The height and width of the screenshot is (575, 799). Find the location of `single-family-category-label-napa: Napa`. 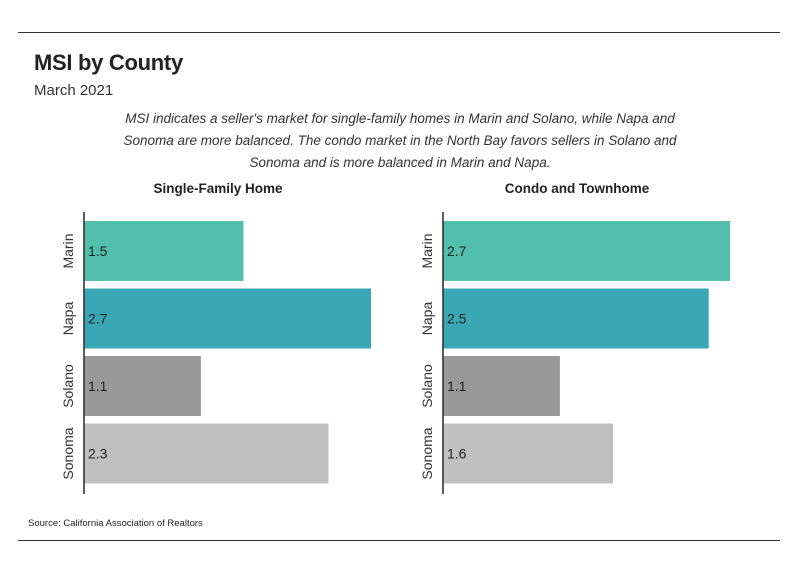

single-family-category-label-napa: Napa is located at coordinates (68, 319).